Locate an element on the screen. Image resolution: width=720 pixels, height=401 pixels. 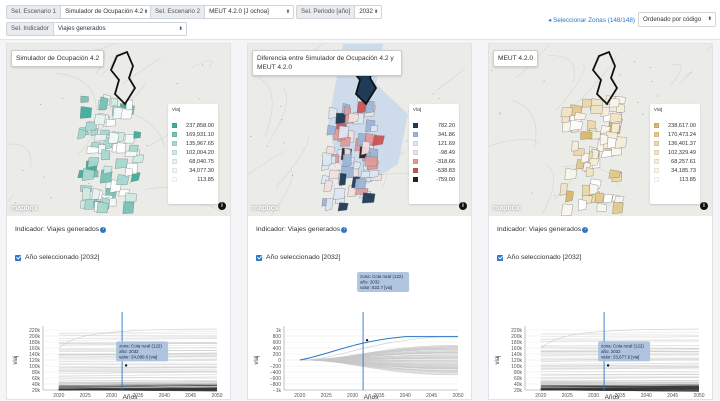
y-tick-label: 180k is located at coordinates (34, 343).